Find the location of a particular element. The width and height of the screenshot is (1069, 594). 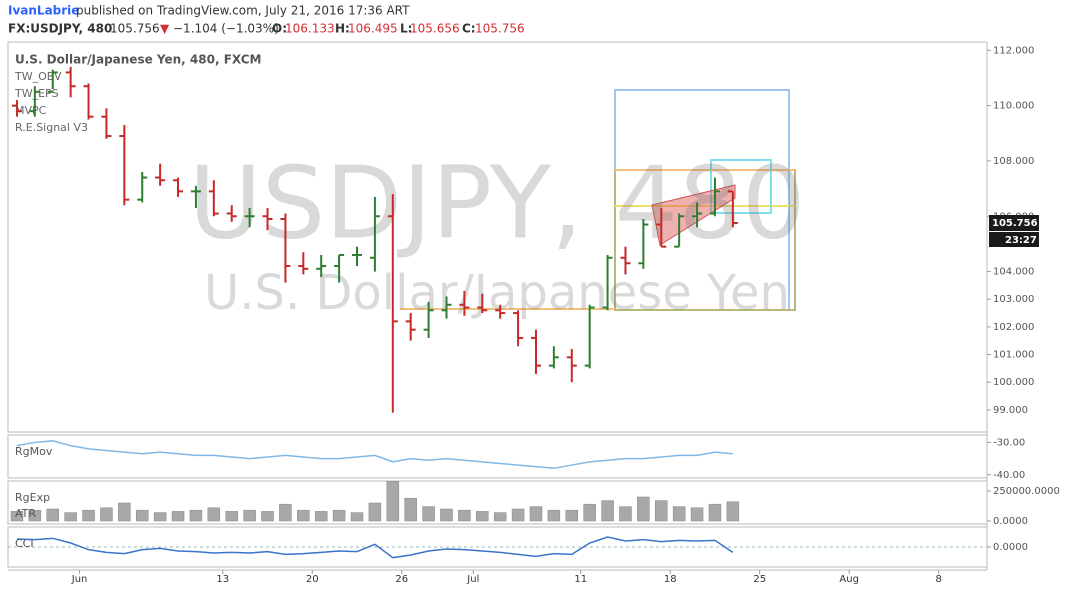

ohlc-label: H: is located at coordinates (342, 29).